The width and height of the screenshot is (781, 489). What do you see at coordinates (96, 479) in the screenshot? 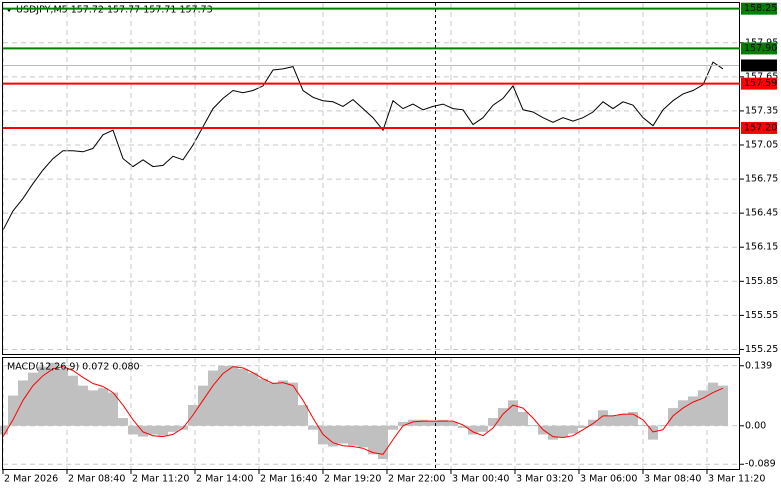
I see `x-tick-label: 2 Mar 08:40` at bounding box center [96, 479].